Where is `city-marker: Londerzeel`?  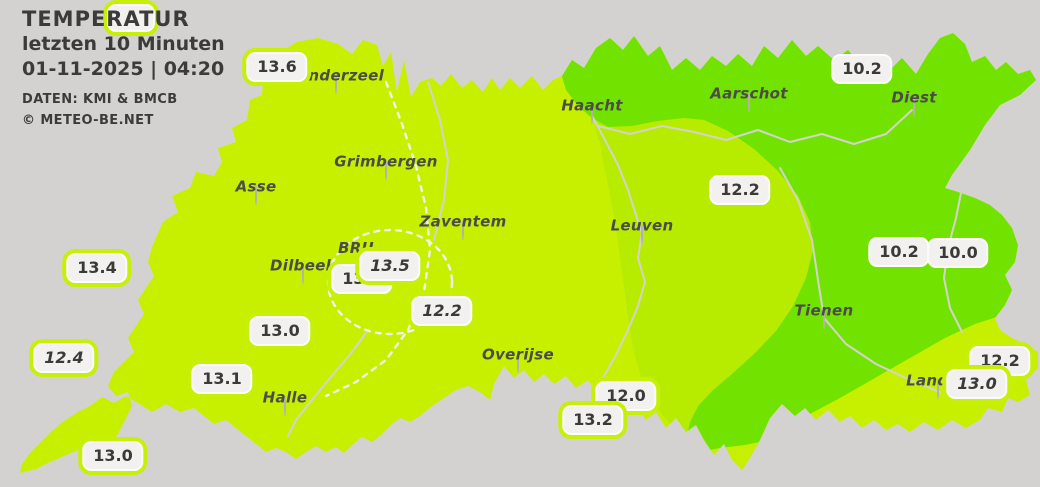
city-marker: Londerzeel is located at coordinates (336, 81).